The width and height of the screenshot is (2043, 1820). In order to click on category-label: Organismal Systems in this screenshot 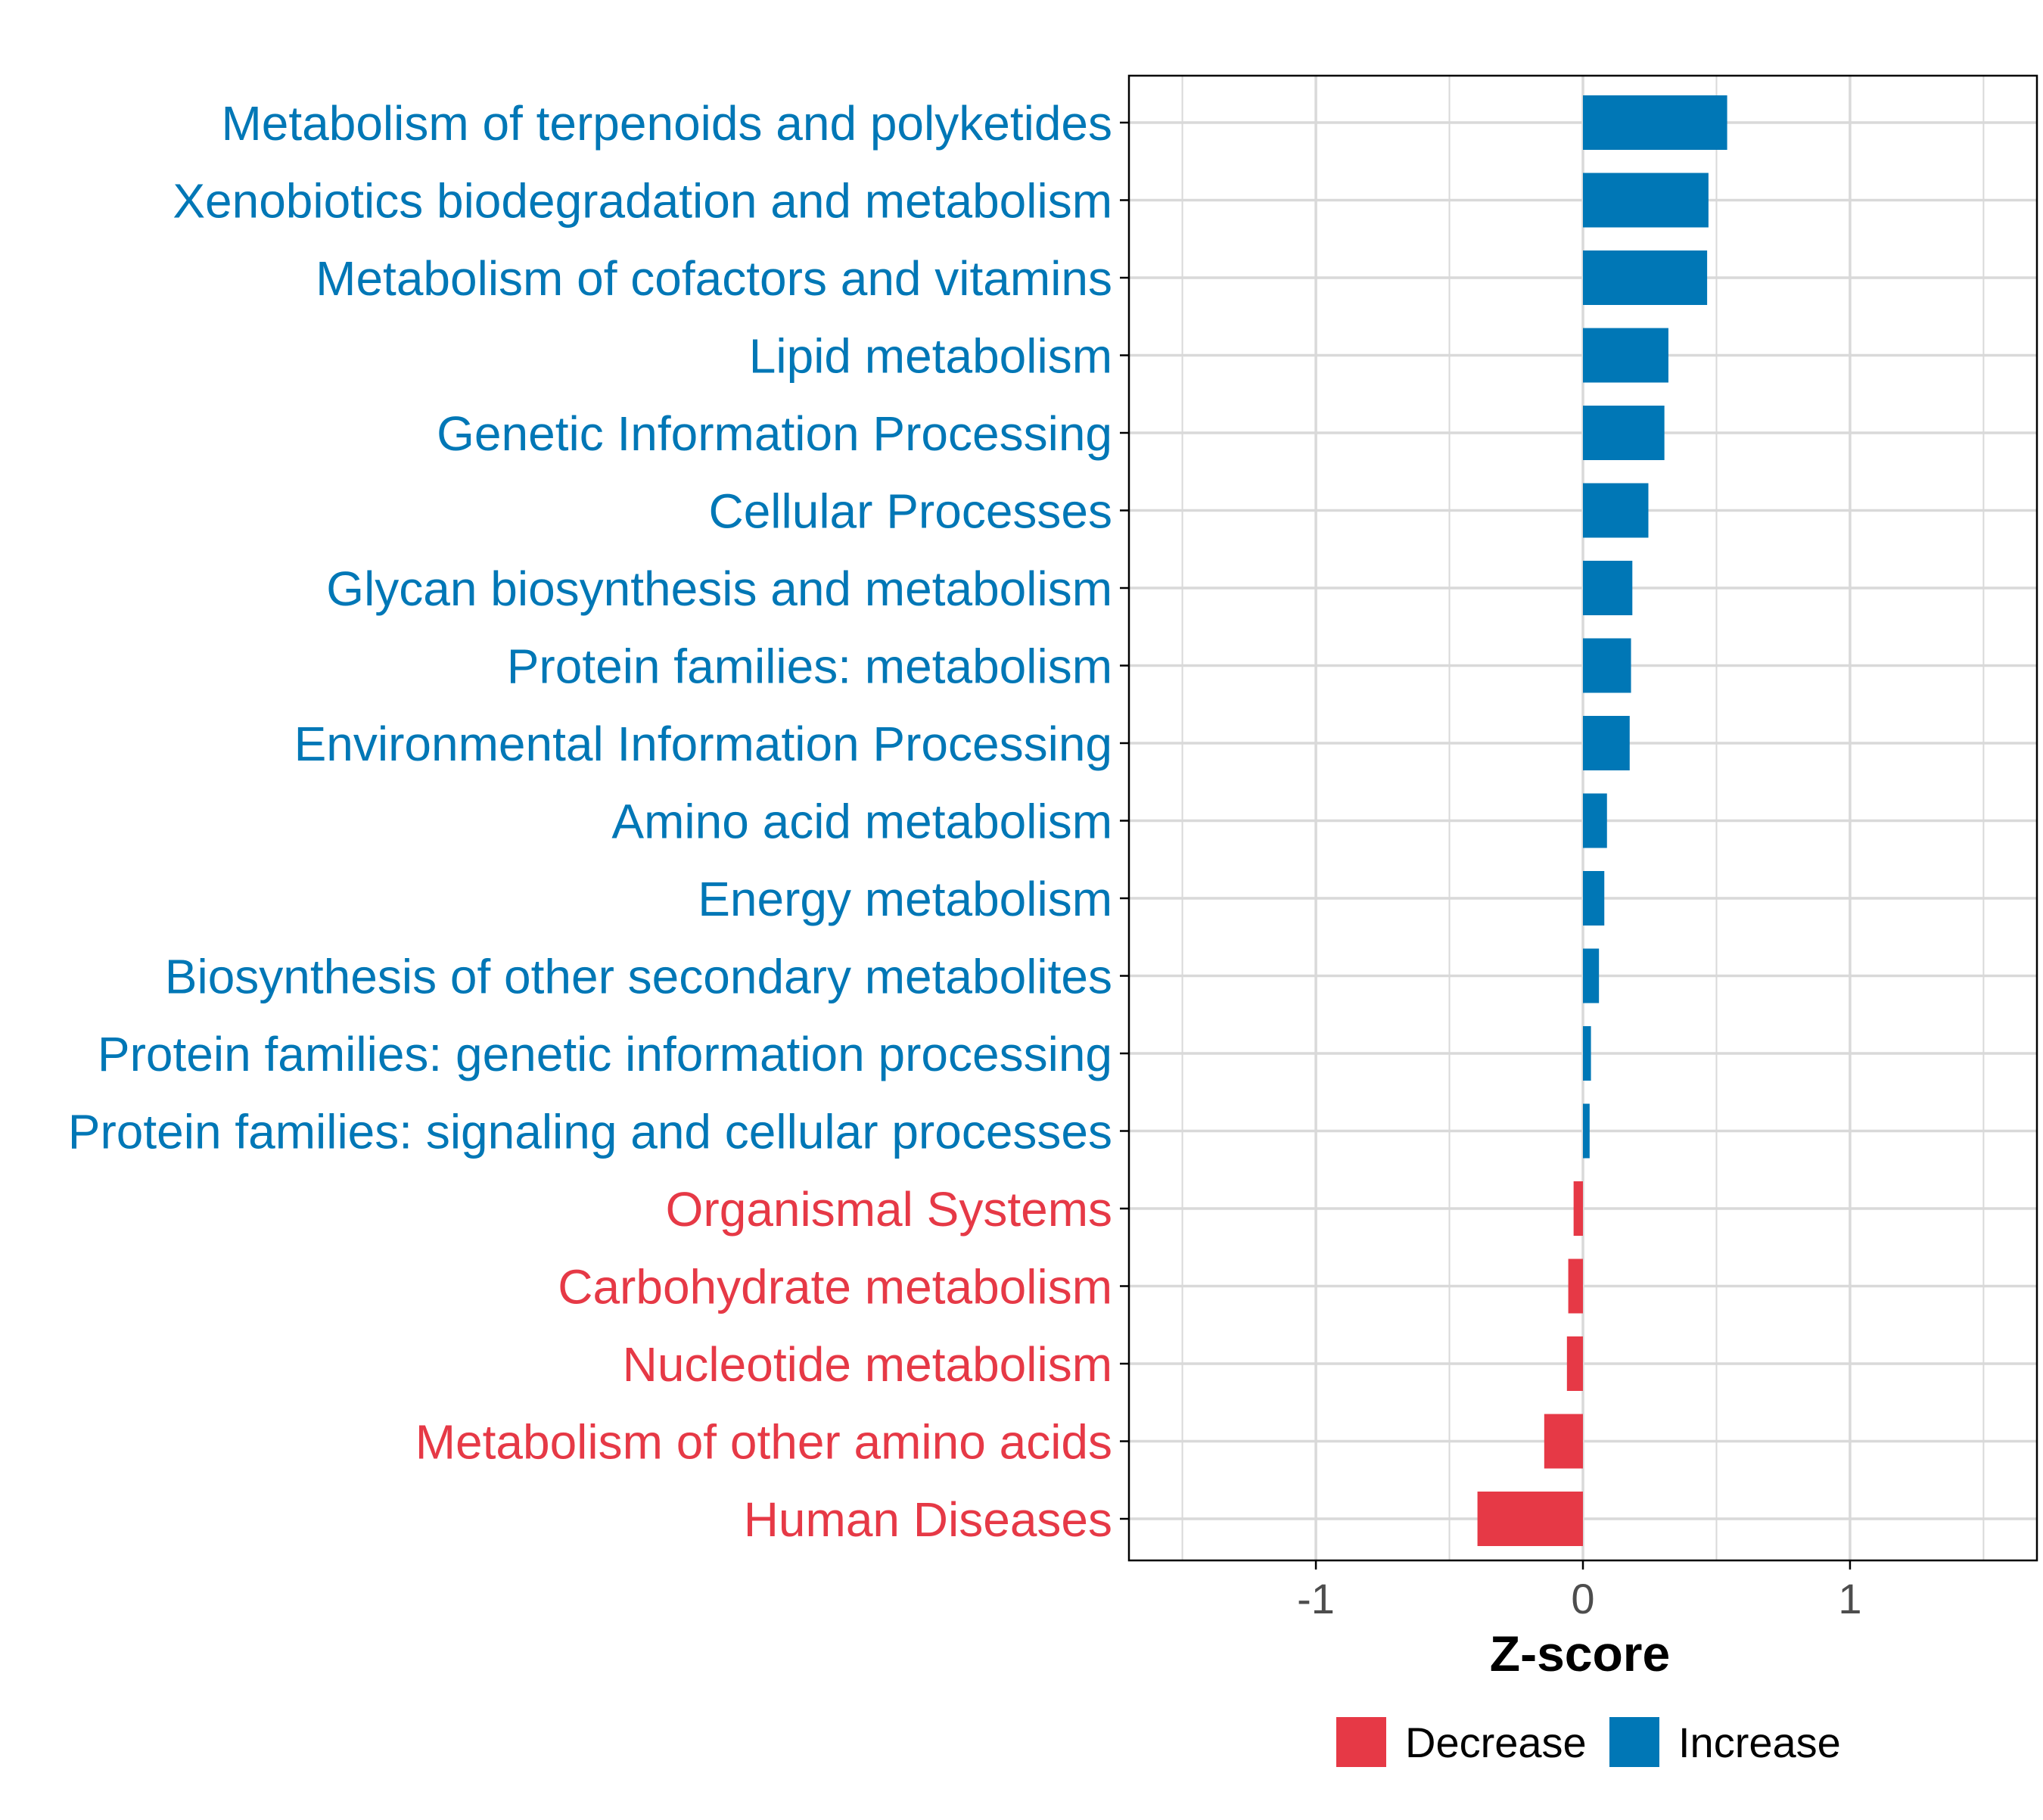, I will do `click(889, 1209)`.